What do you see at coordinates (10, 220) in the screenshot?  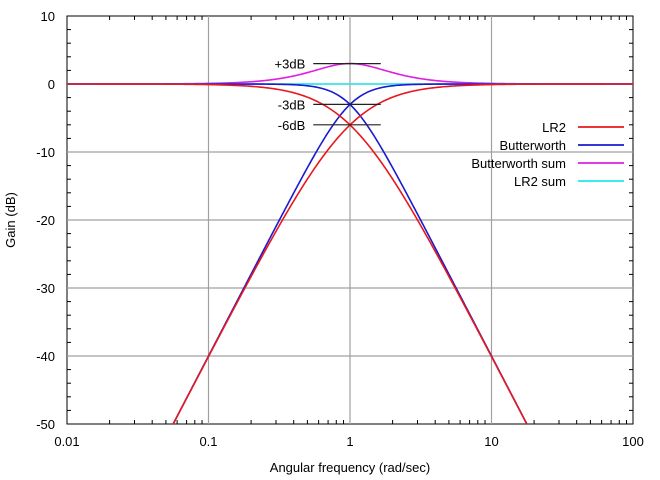 I see `y-axis-title: Gain (dB)` at bounding box center [10, 220].